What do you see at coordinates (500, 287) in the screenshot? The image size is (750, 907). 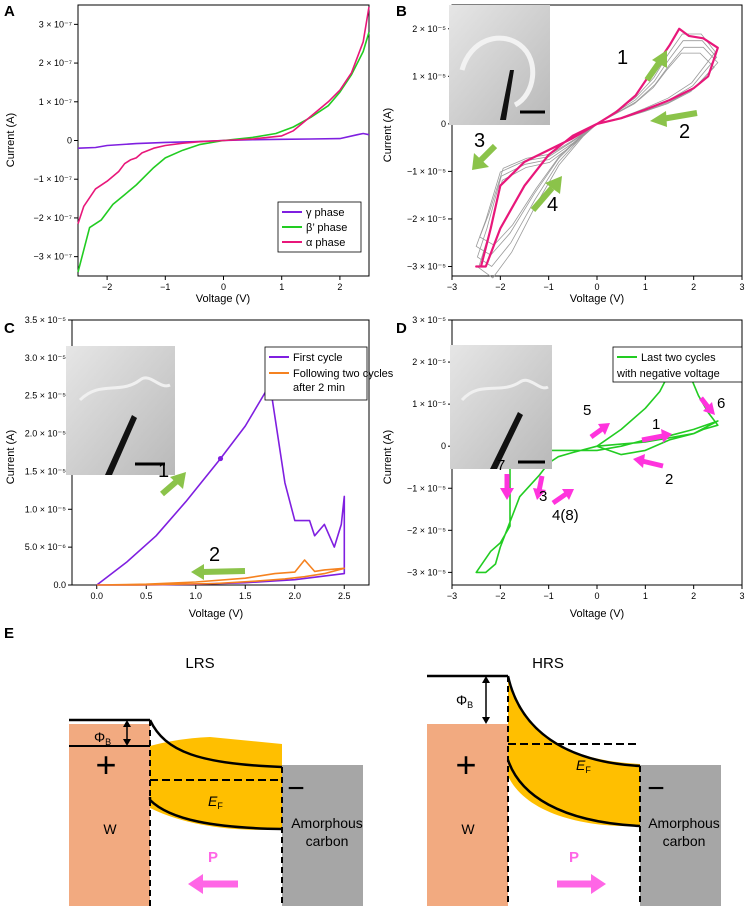 I see `chart-b-xtick-label: −2` at bounding box center [500, 287].